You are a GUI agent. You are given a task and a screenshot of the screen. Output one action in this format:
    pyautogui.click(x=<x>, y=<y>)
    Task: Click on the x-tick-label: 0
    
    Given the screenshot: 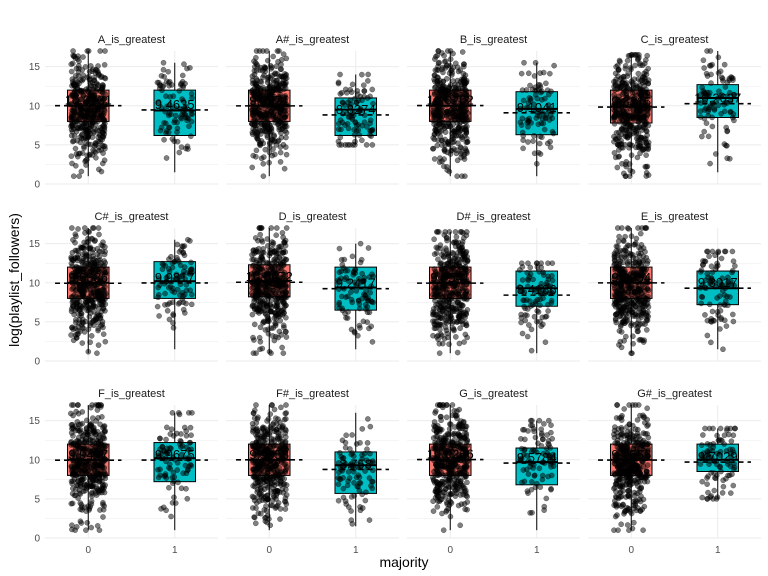 What is the action you would take?
    pyautogui.click(x=269, y=550)
    